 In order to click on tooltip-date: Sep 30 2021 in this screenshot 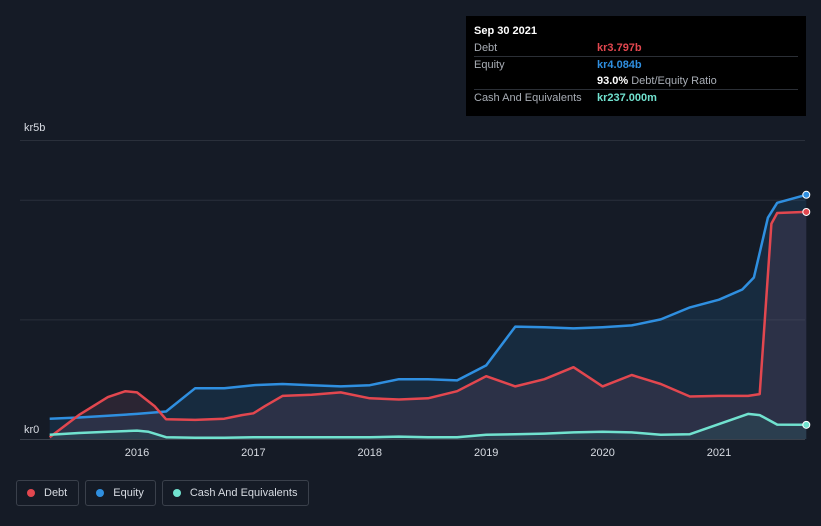, I will do `click(505, 31)`.